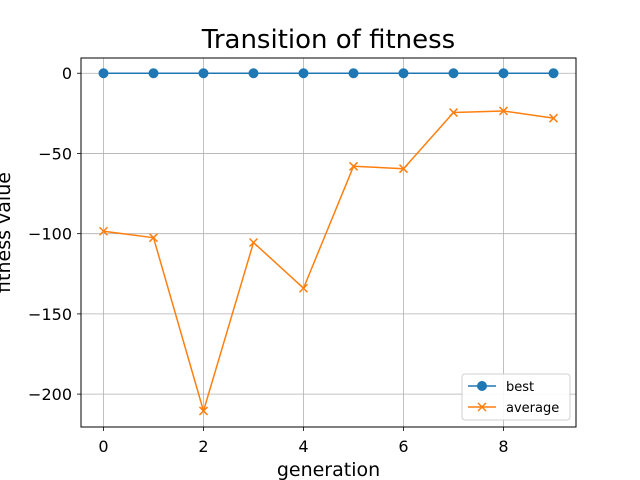 The height and width of the screenshot is (480, 640). I want to click on y-tick-label: −50, so click(55, 153).